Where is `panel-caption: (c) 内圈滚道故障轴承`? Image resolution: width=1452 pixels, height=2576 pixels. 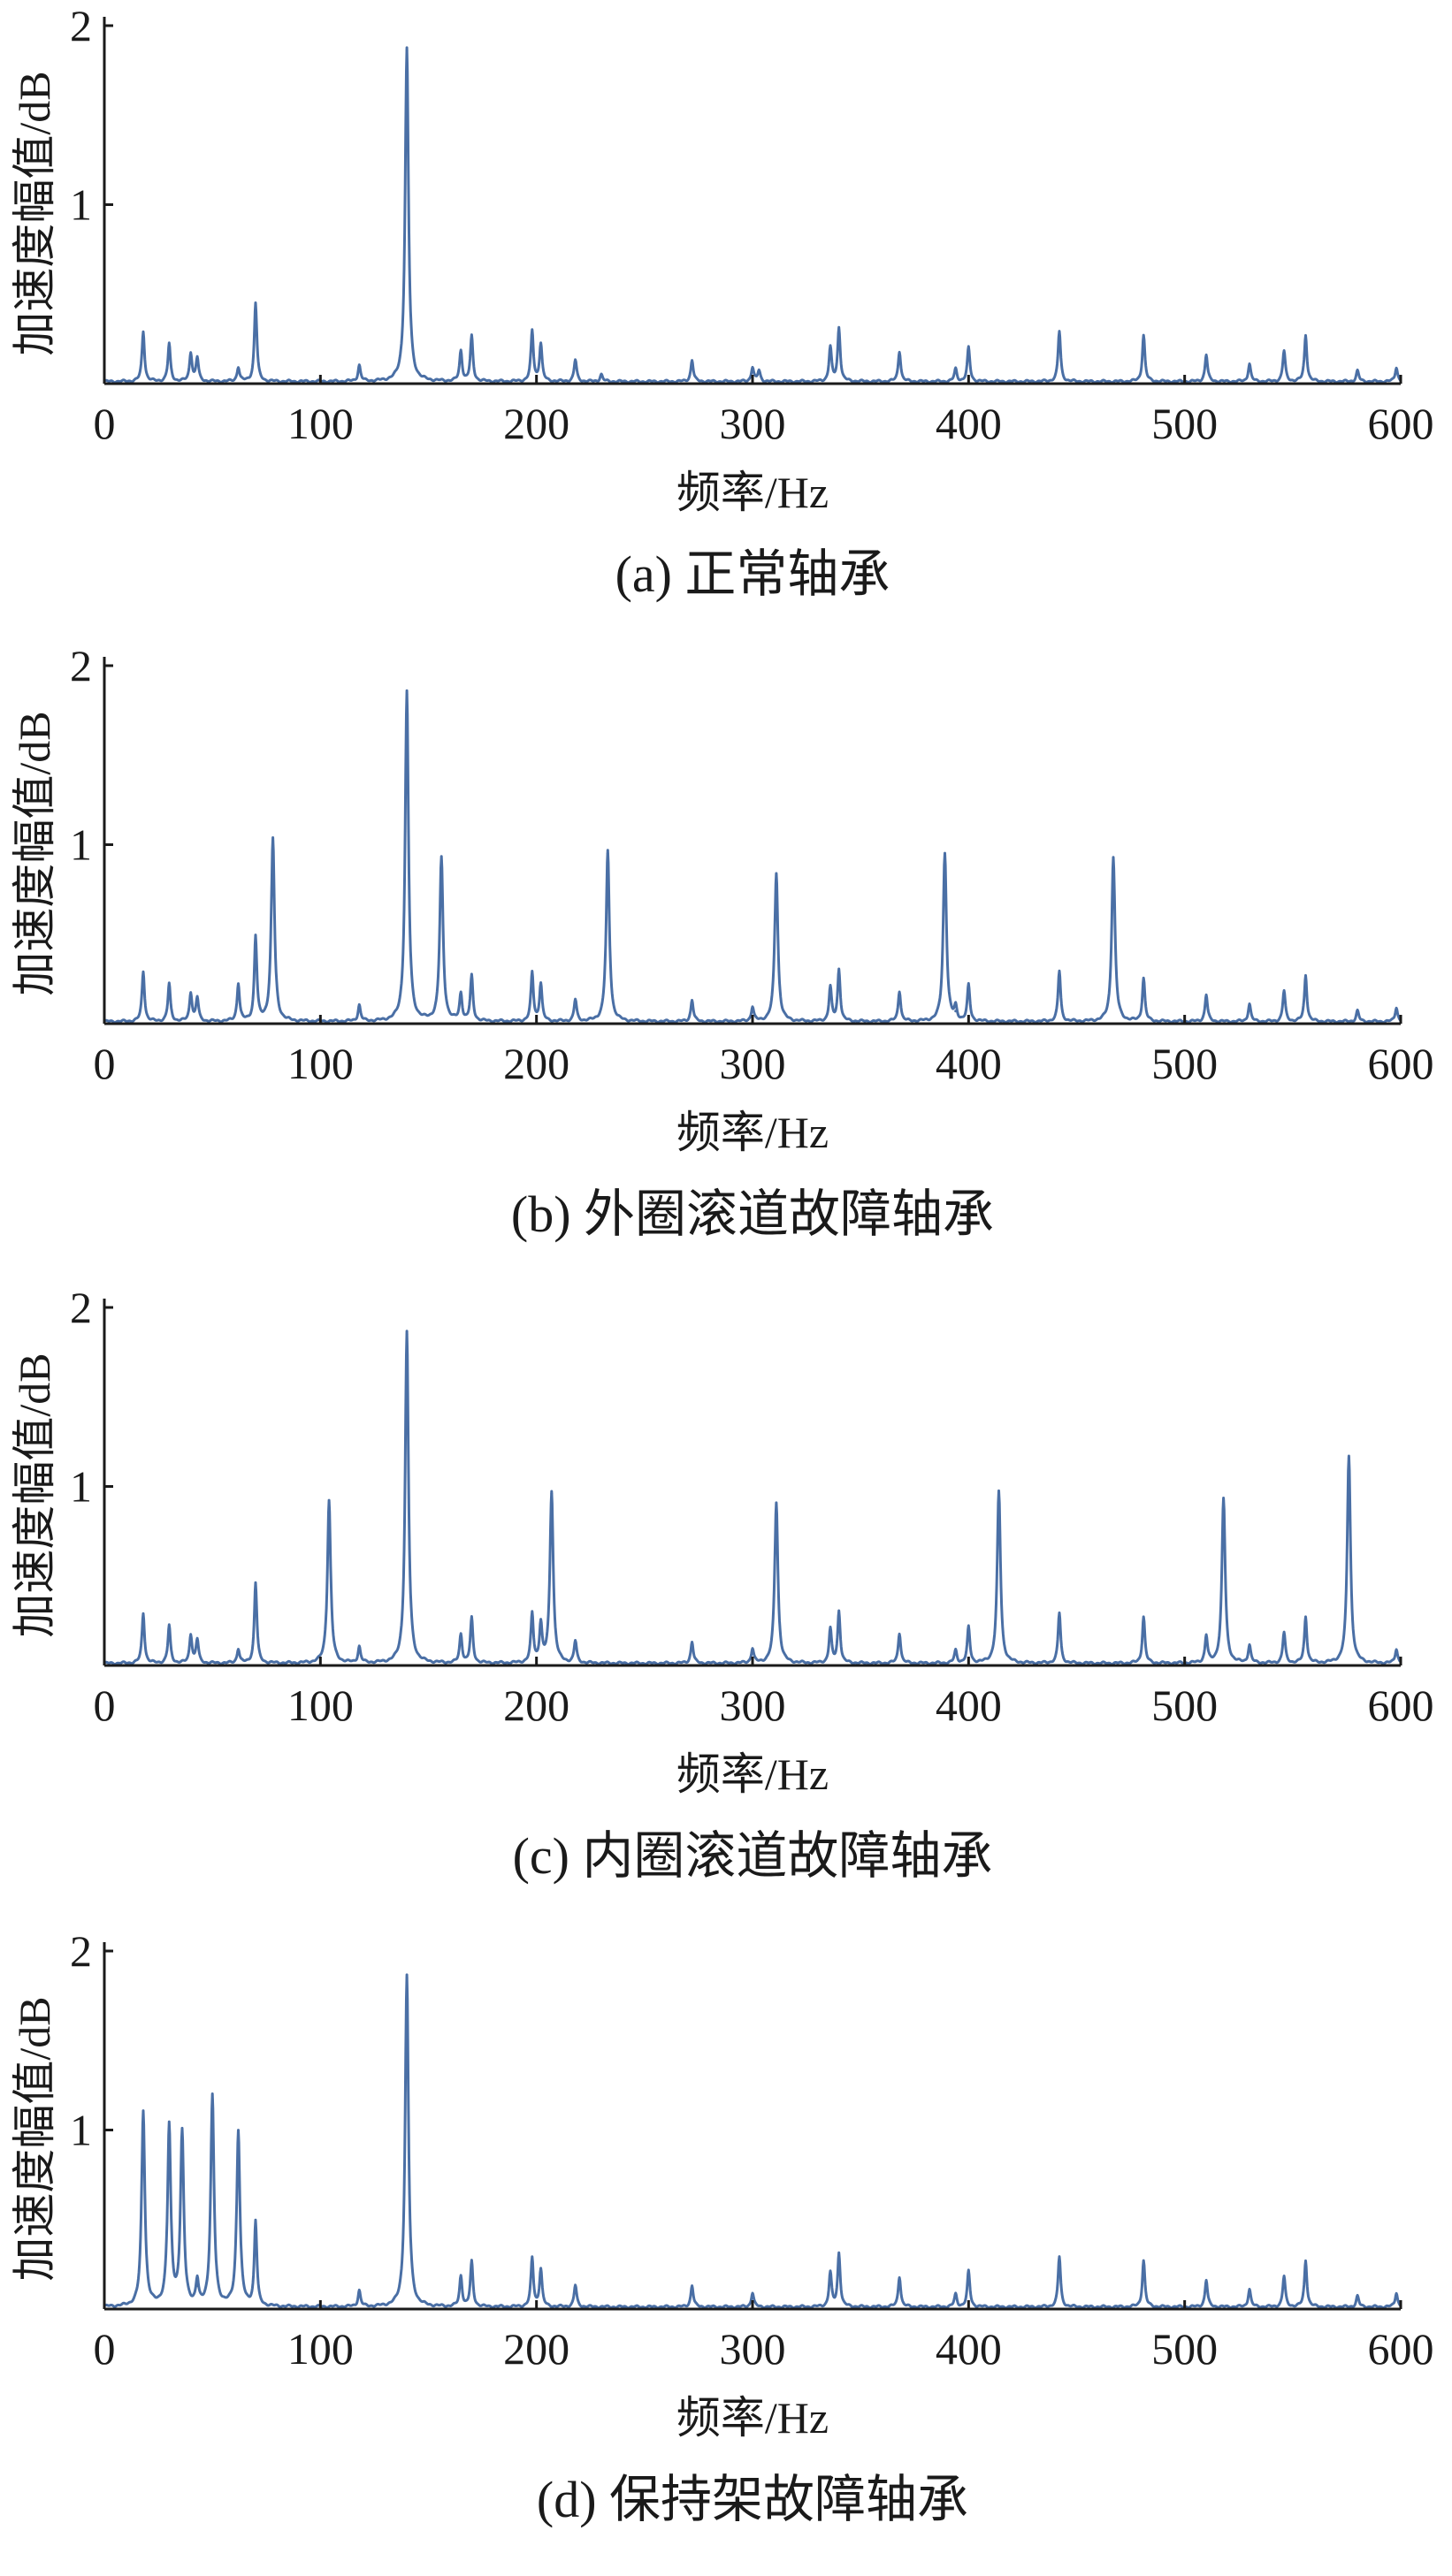
panel-caption: (c) 内圈滚道故障轴承 is located at coordinates (753, 1856).